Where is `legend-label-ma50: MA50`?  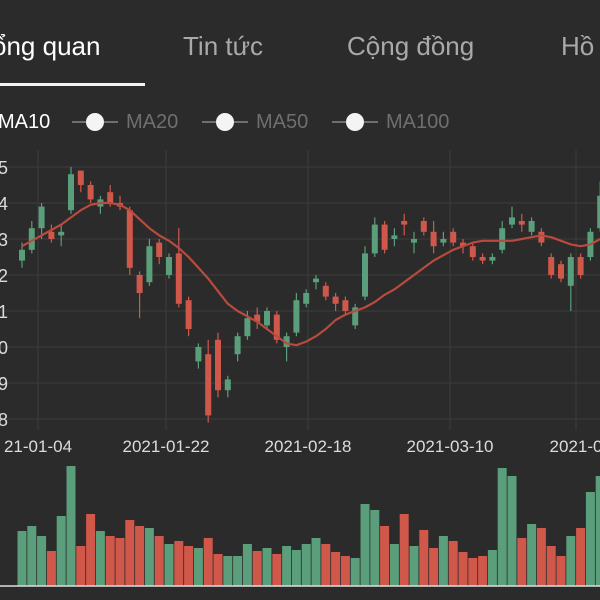
legend-label-ma50: MA50 is located at coordinates (282, 122).